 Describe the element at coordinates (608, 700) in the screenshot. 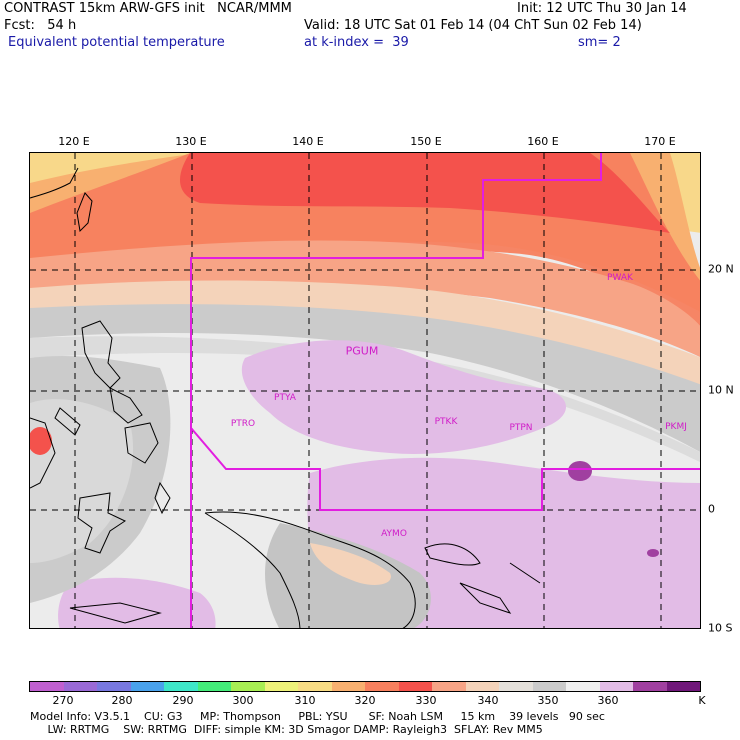

I see `colorbar-tick-360: 360` at that location.